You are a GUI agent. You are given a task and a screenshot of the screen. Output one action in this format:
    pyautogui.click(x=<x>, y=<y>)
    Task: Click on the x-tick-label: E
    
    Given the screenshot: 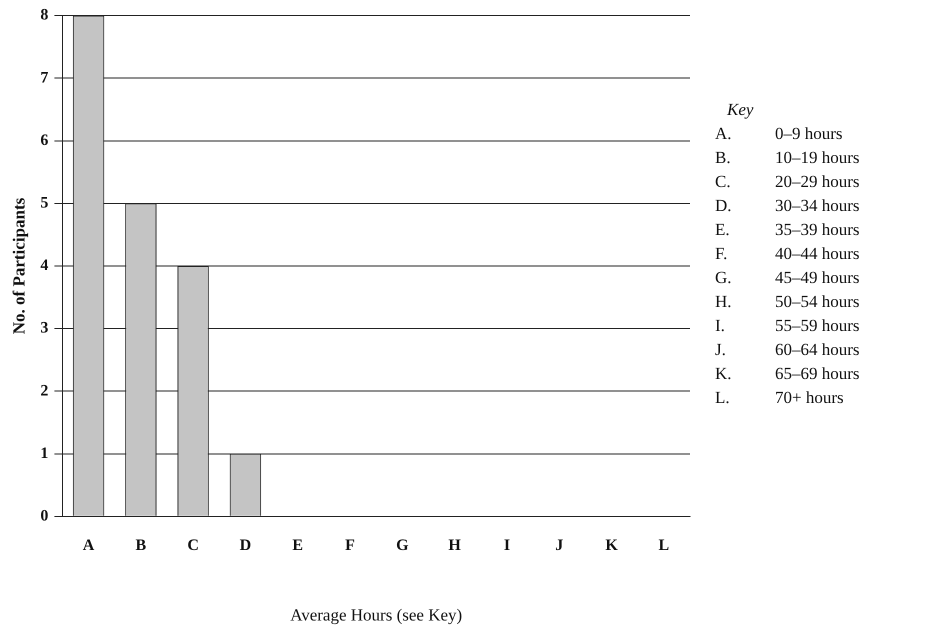 What is the action you would take?
    pyautogui.click(x=298, y=545)
    